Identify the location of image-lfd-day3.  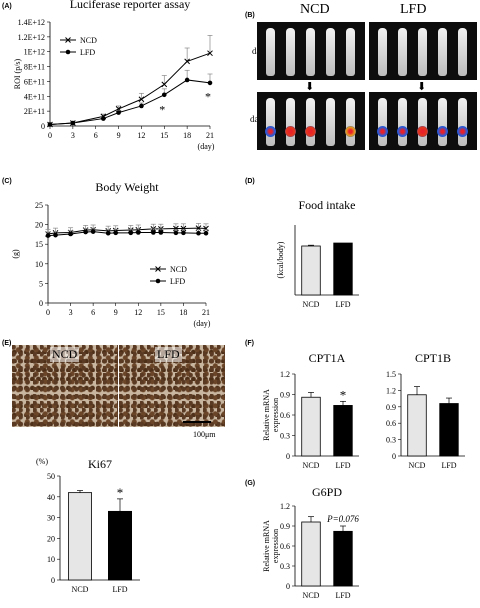
(423, 51).